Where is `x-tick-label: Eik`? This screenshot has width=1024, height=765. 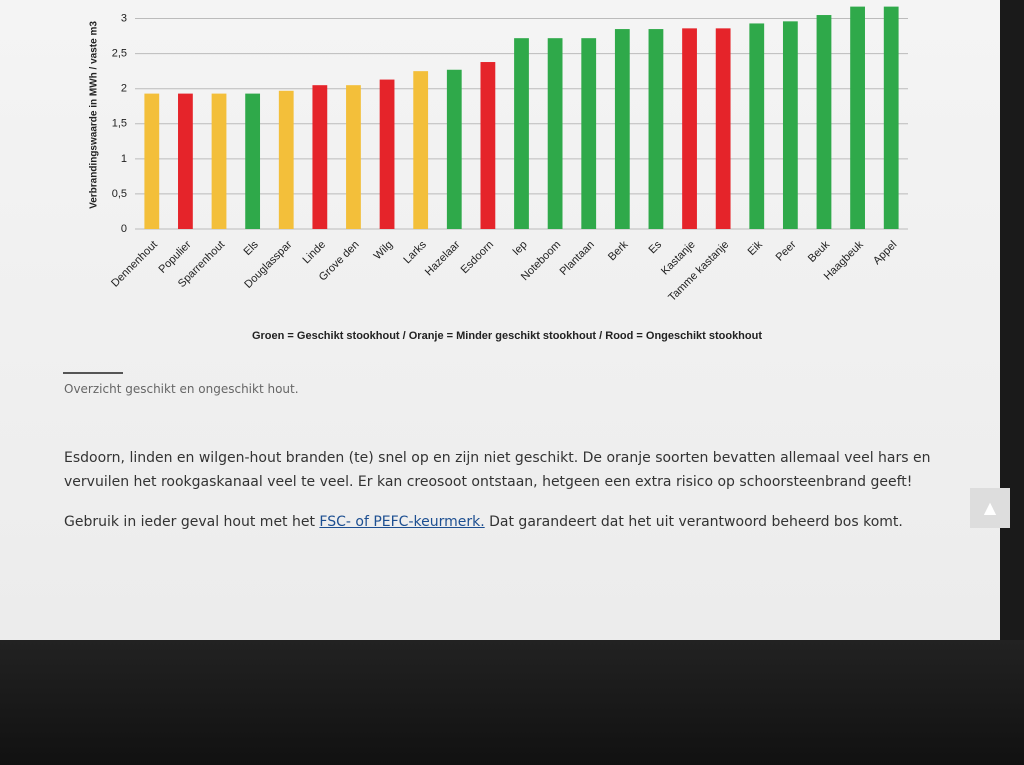
x-tick-label: Eik is located at coordinates (756, 248).